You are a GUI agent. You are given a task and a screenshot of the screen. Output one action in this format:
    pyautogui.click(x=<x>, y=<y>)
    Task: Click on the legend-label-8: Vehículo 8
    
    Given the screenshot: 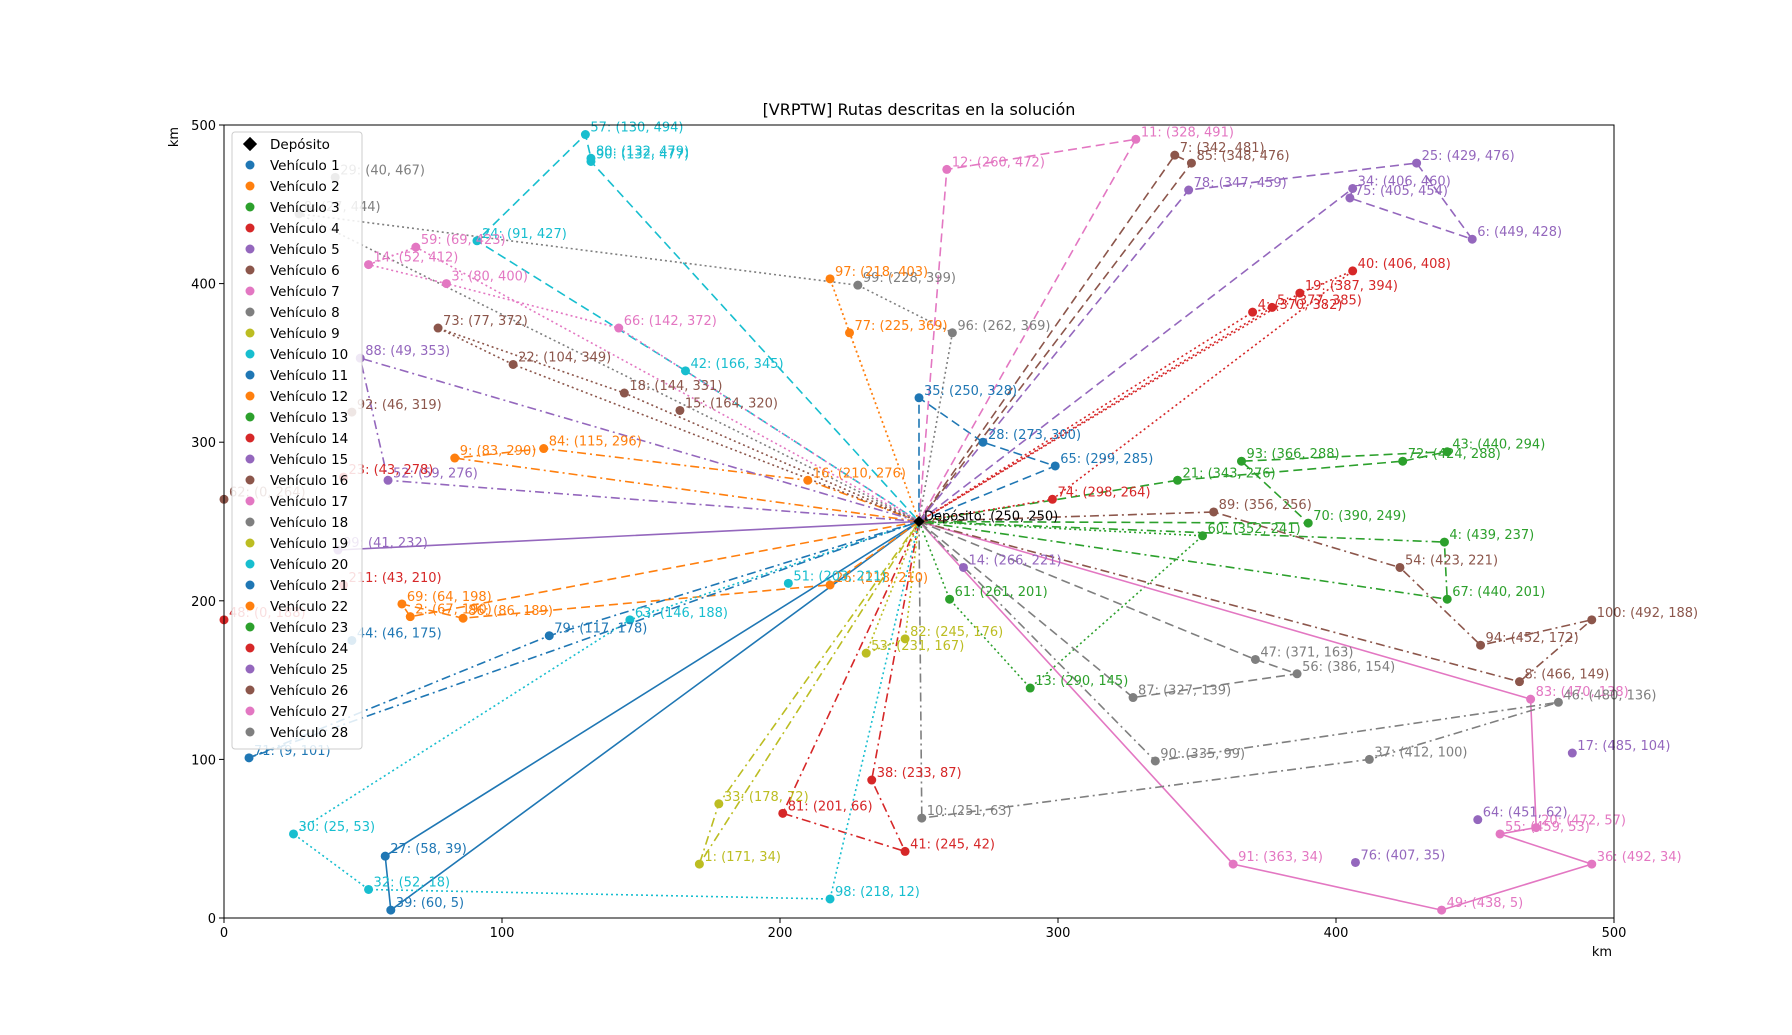 What is the action you would take?
    pyautogui.click(x=305, y=313)
    